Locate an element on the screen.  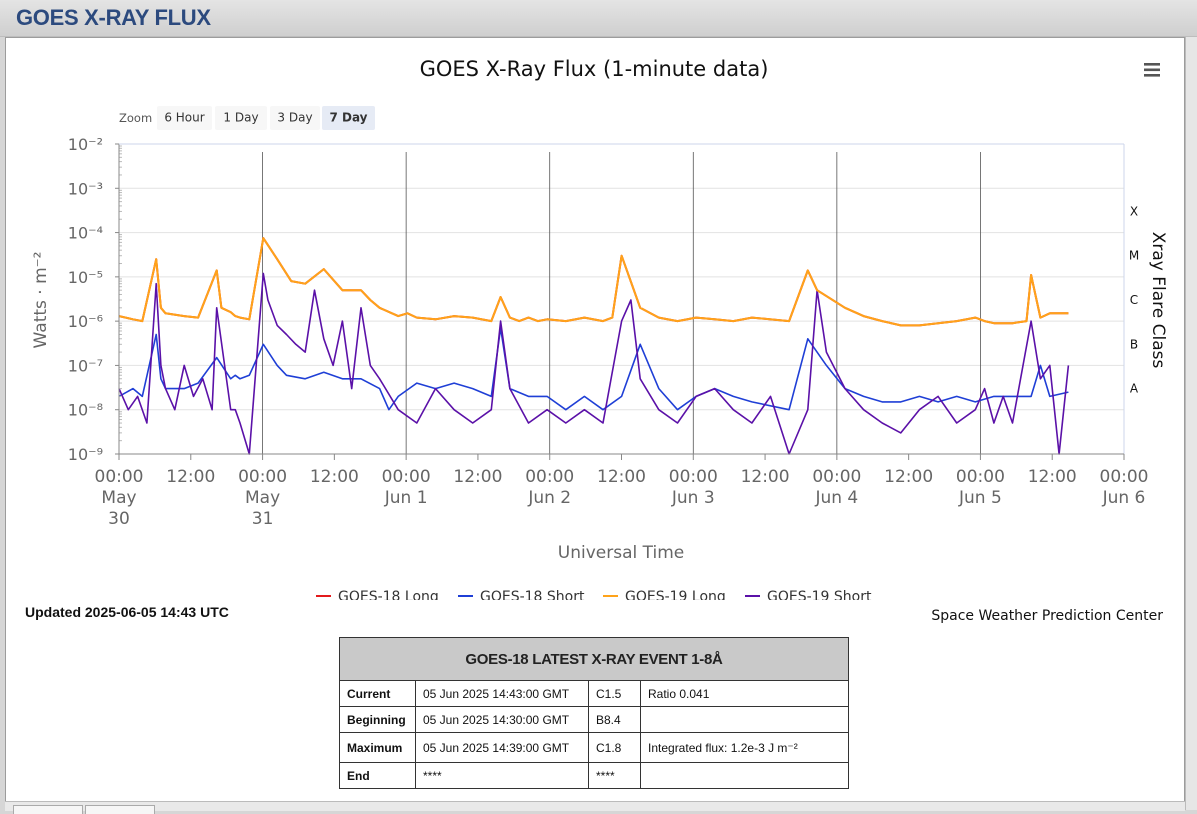
row-class: B8.4 is located at coordinates (614, 719).